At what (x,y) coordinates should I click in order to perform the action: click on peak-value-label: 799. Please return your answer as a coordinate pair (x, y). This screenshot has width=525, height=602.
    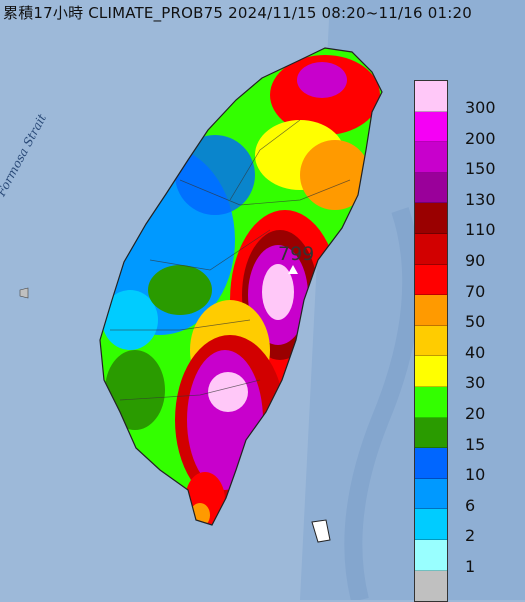
    Looking at the image, I should click on (296, 254).